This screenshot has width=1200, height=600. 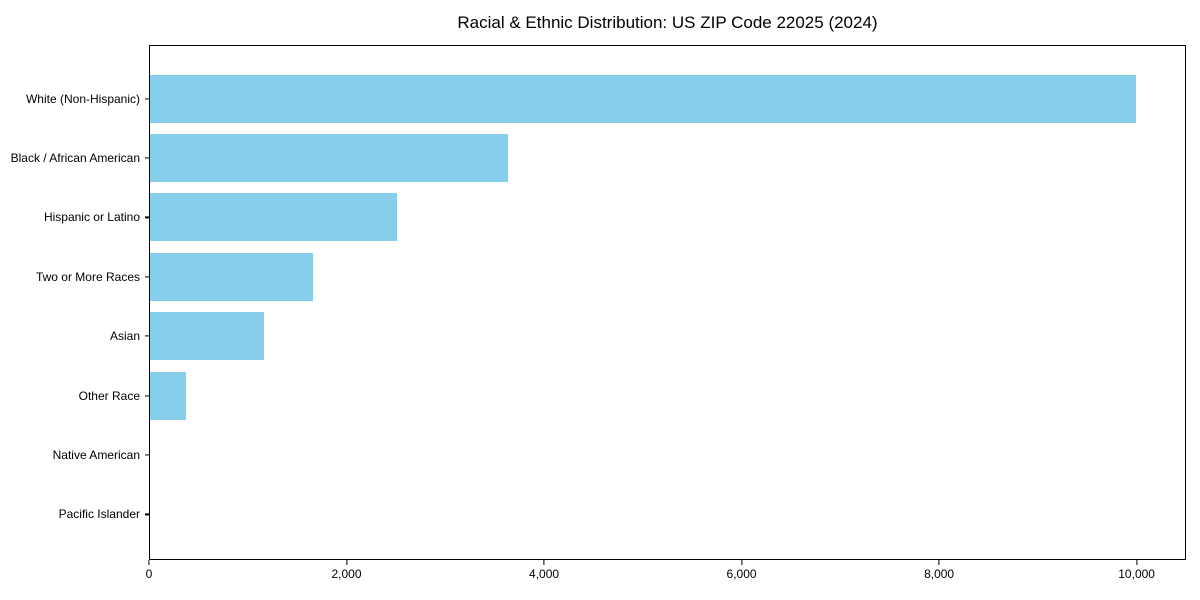 What do you see at coordinates (124, 336) in the screenshot?
I see `y-tick-label: Asian` at bounding box center [124, 336].